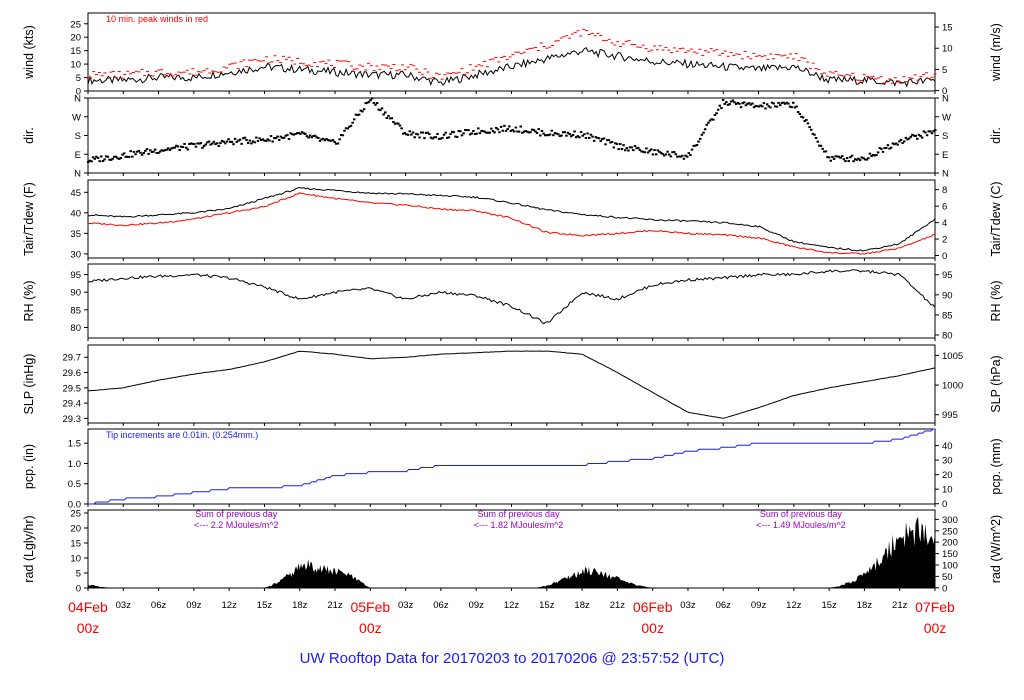 This screenshot has width=1024, height=700. What do you see at coordinates (829, 605) in the screenshot?
I see `hour-label: 15z` at bounding box center [829, 605].